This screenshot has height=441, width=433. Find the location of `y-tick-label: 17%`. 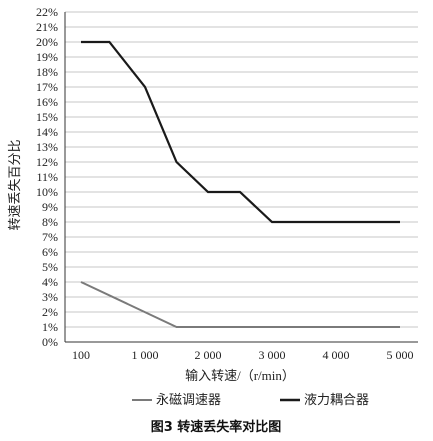

y-tick-label: 17% is located at coordinates (47, 87).